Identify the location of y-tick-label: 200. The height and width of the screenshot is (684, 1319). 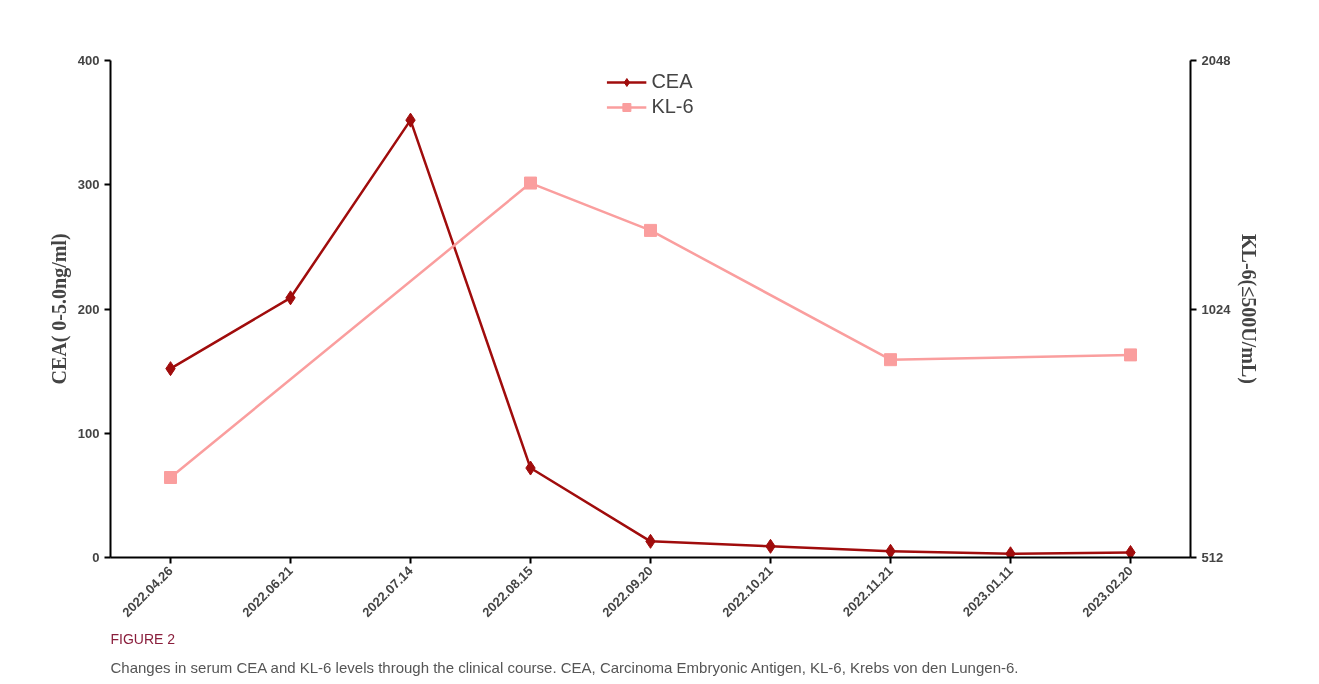
(88, 309).